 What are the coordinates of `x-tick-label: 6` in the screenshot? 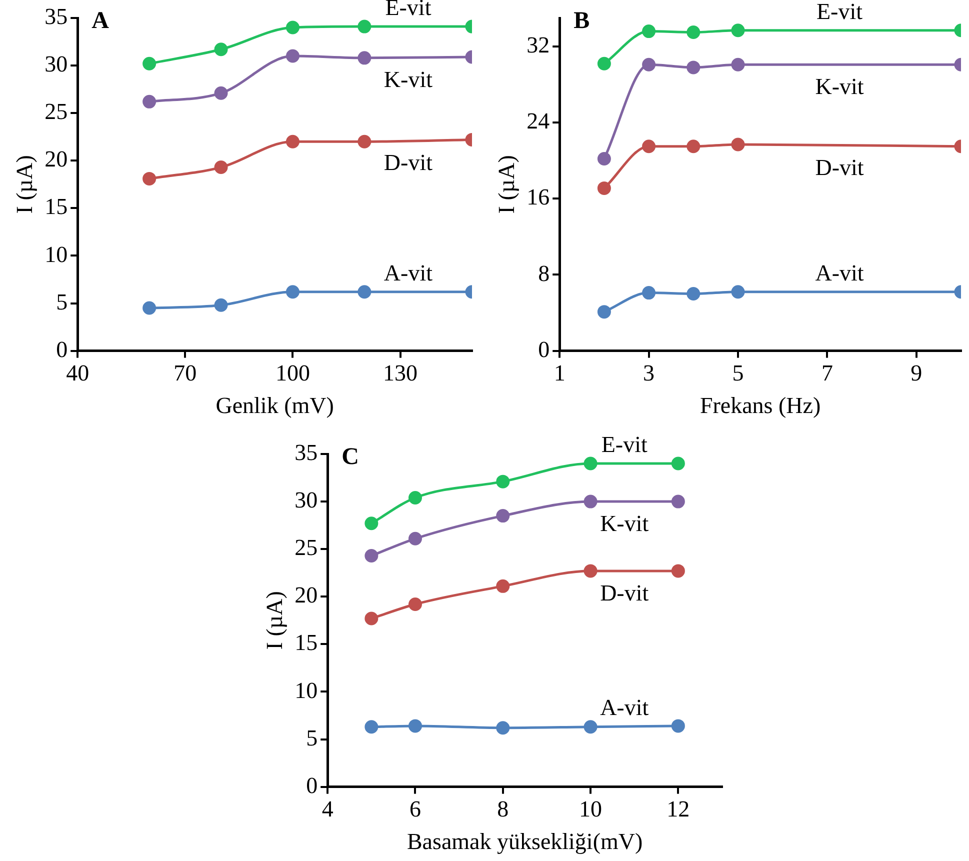 It's located at (415, 809).